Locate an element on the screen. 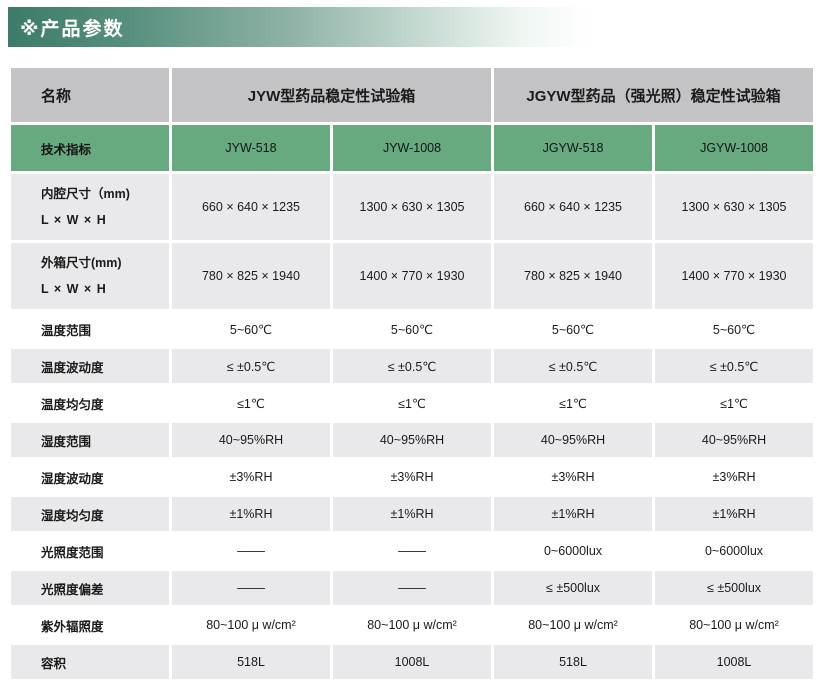  table-row-volume: 容积 518L 1008L 518L 1008L is located at coordinates (412, 662).